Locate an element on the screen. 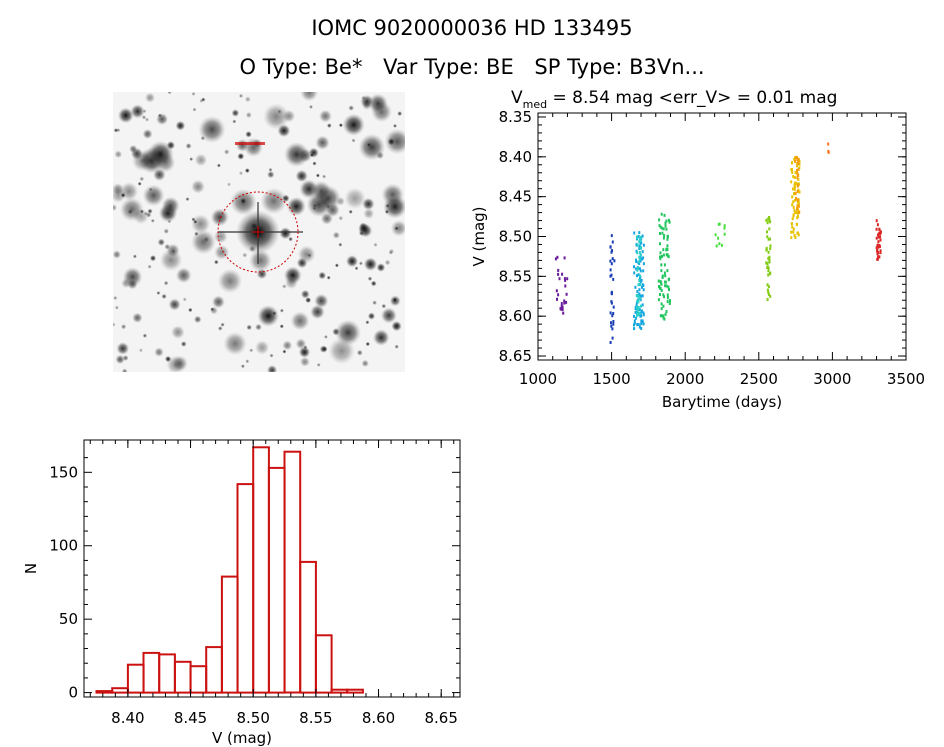 Image resolution: width=944 pixels, height=747 pixels. x-tick-label: 3500 is located at coordinates (906, 379).